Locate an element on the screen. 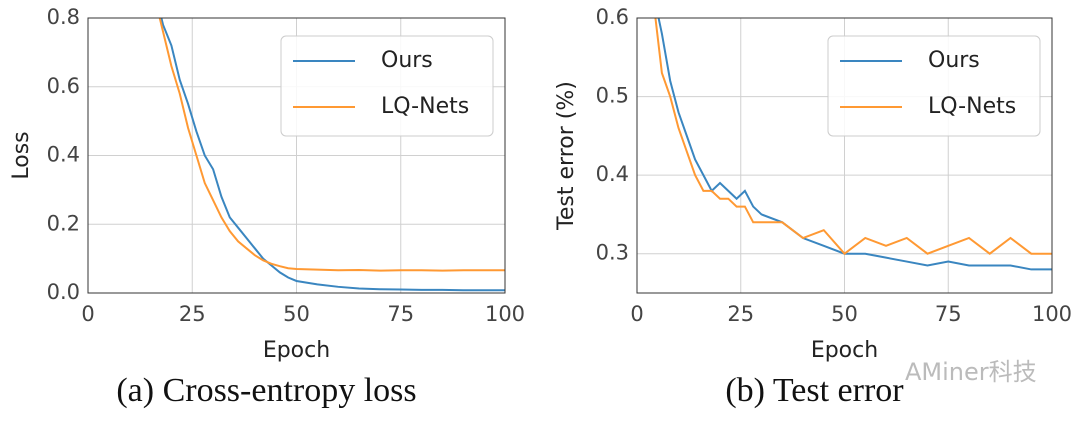  y-tick-label: 0.5 is located at coordinates (612, 96).